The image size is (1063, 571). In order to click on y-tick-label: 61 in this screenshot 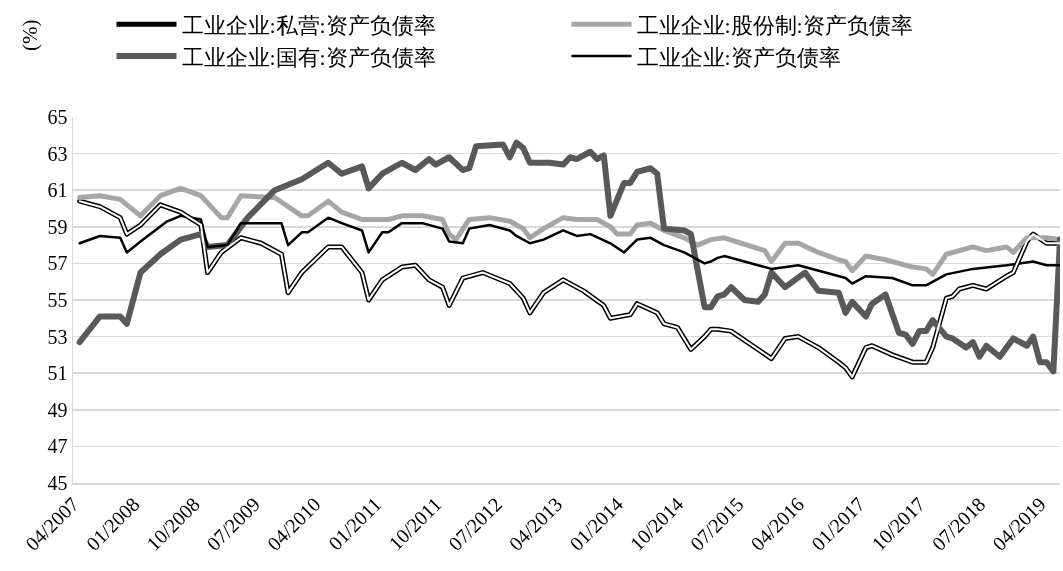, I will do `click(57, 190)`.